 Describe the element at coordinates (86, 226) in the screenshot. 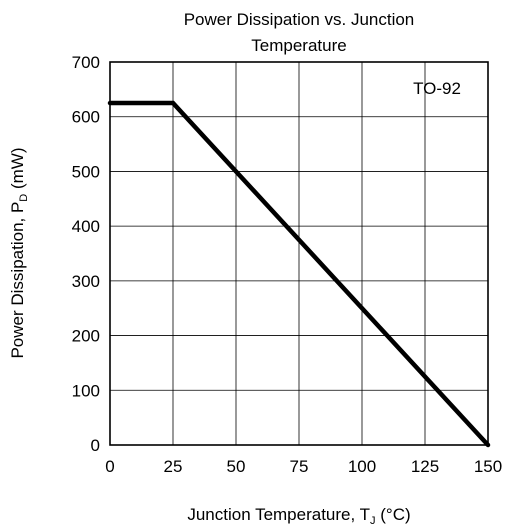

I see `y-tick-label: 400` at that location.